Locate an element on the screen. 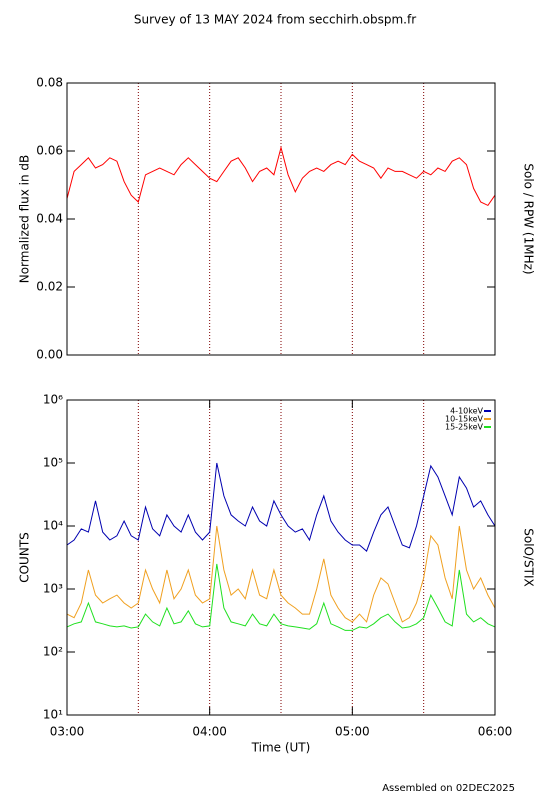 Image resolution: width=550 pixels, height=800 pixels. y-tick-label: 0.04 is located at coordinates (49, 219).